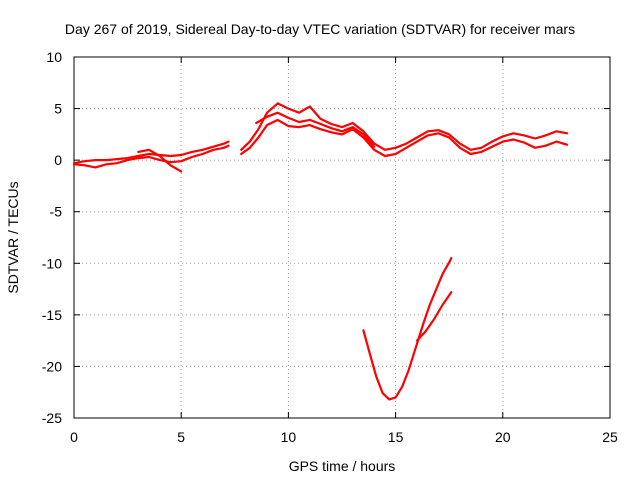  Describe the element at coordinates (56, 212) in the screenshot. I see `y-tick-label-3: -5` at that location.